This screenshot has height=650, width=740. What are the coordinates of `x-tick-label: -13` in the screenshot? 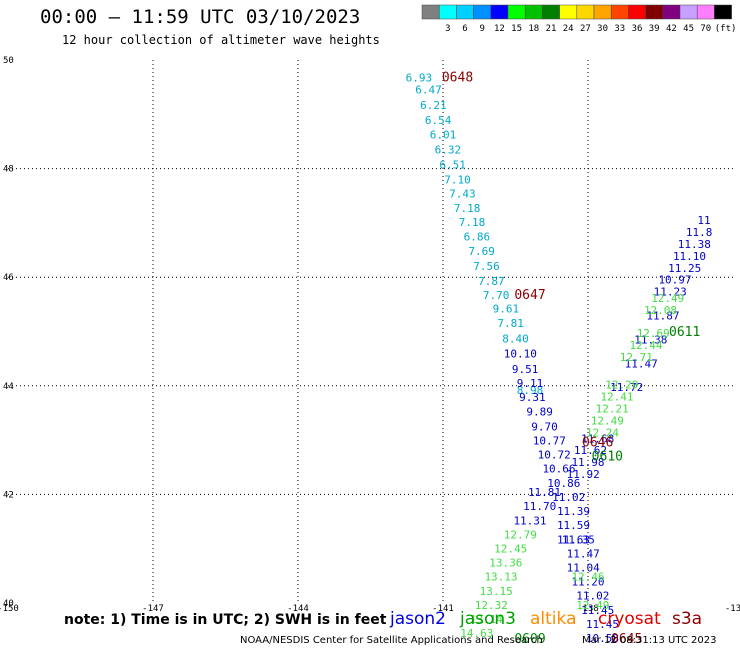 It's located at (732, 609).